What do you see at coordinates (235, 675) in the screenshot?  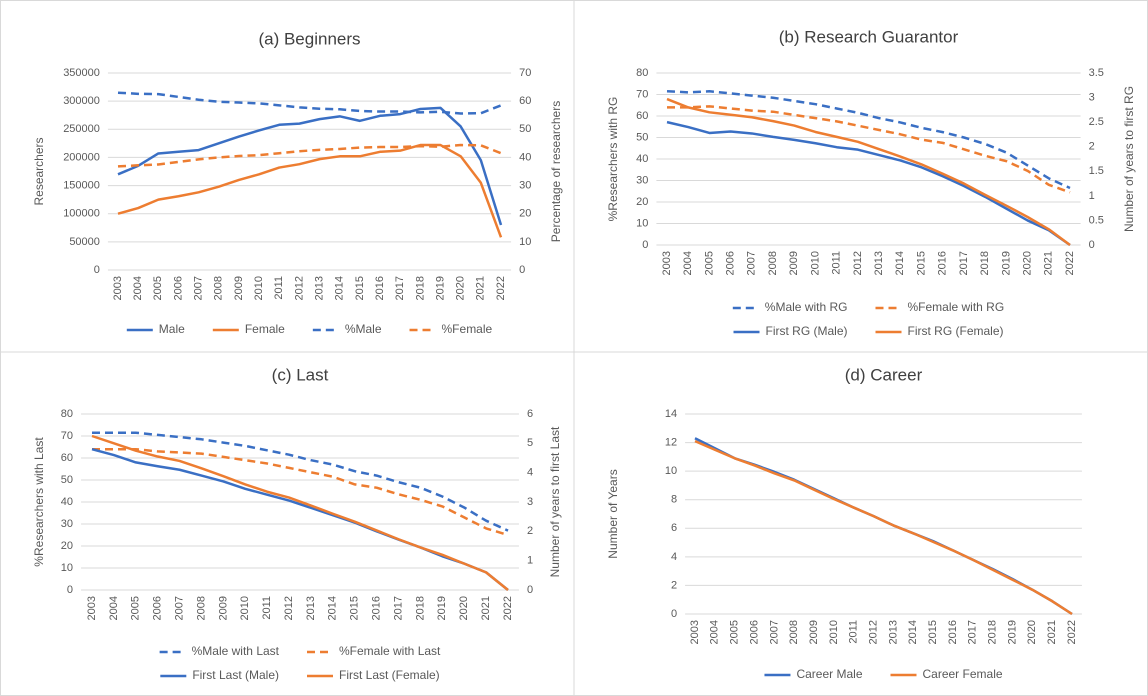 I see `legend-label: First Last (Male)` at bounding box center [235, 675].